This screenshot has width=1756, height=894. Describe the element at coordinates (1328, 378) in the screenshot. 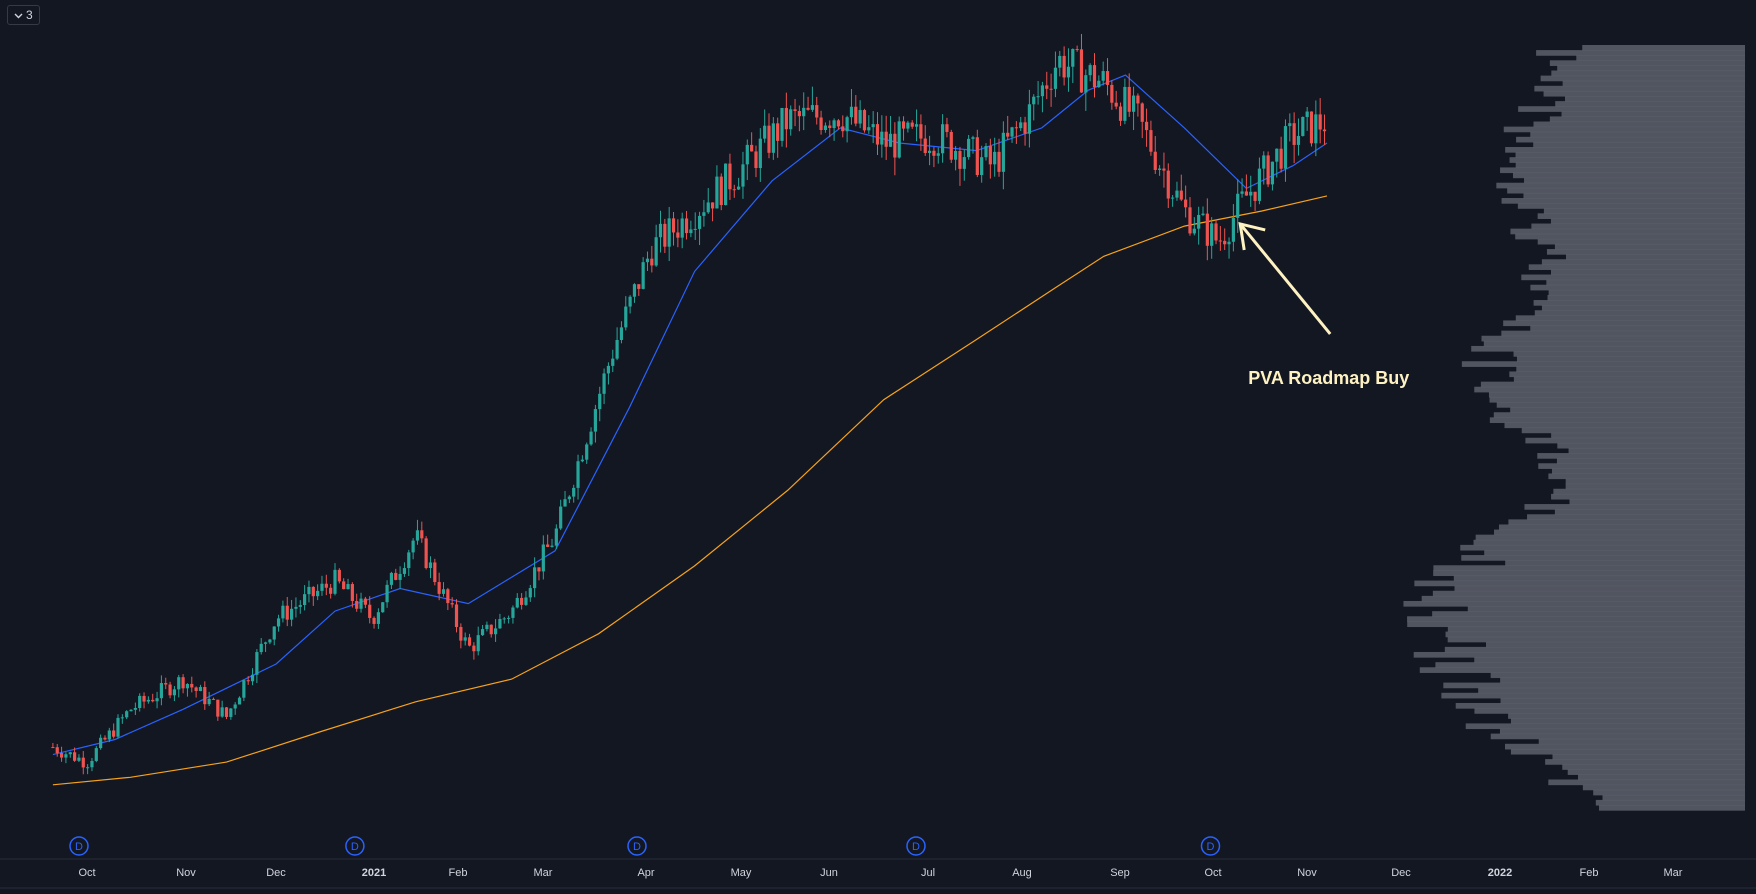

I see `annotation-label: PVA Roadmap Buy` at that location.